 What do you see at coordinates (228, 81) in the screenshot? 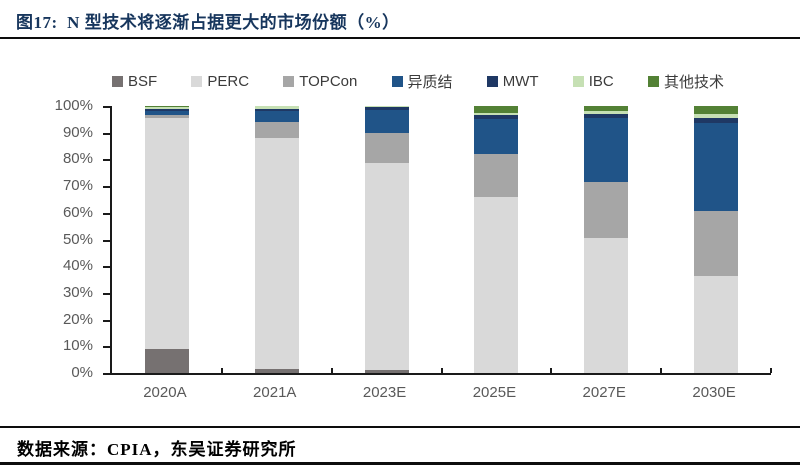
I see `legend-label: PERC` at bounding box center [228, 81].